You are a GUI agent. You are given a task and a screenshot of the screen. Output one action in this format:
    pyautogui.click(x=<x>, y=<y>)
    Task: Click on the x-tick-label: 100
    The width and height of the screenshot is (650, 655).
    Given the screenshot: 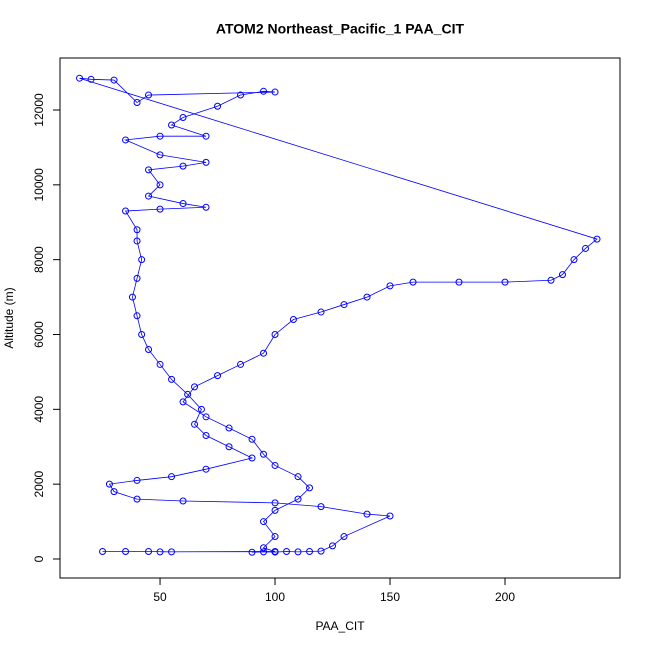 What is the action you would take?
    pyautogui.click(x=275, y=597)
    